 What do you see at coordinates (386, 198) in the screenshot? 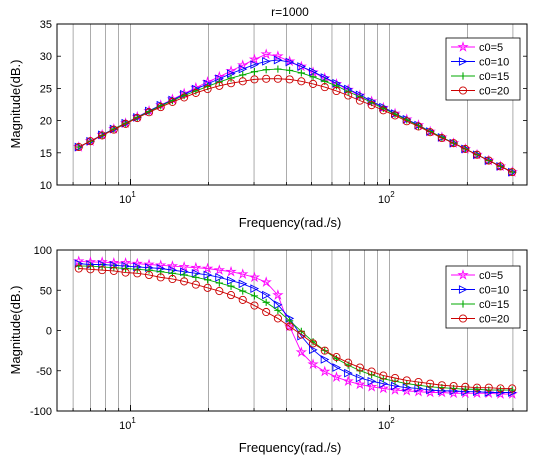
I see `x-tick-label: 10²` at bounding box center [386, 198].